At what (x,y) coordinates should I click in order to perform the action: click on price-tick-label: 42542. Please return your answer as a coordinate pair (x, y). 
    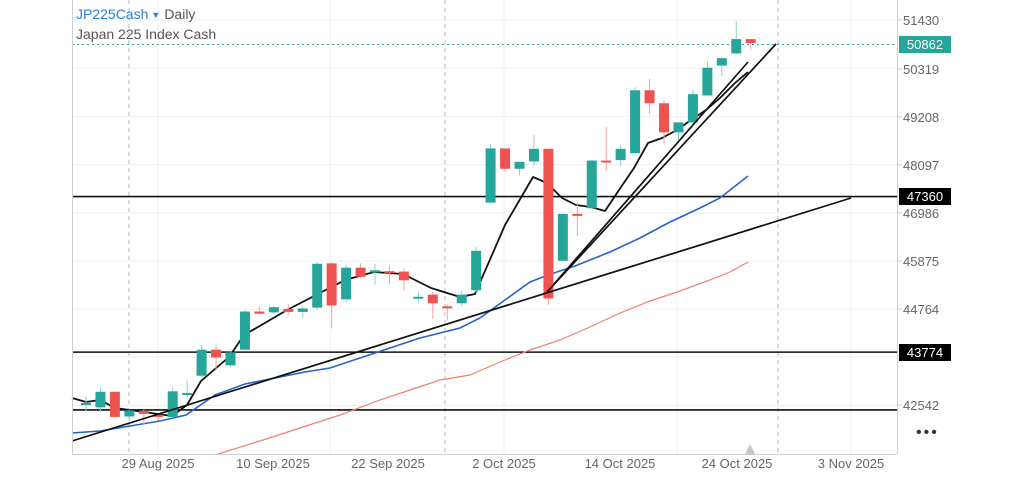
    Looking at the image, I should click on (921, 405).